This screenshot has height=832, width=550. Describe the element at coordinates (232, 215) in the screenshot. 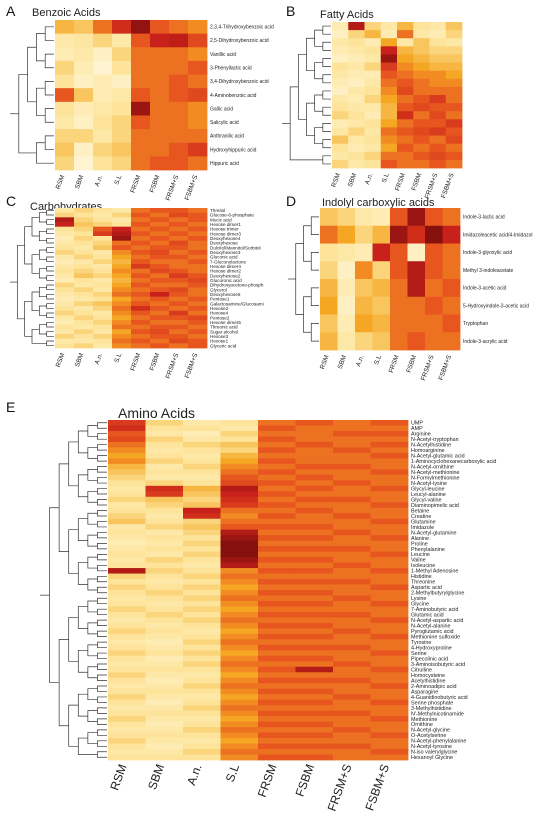

I see `row-label: Glucose-6-phosphate` at that location.